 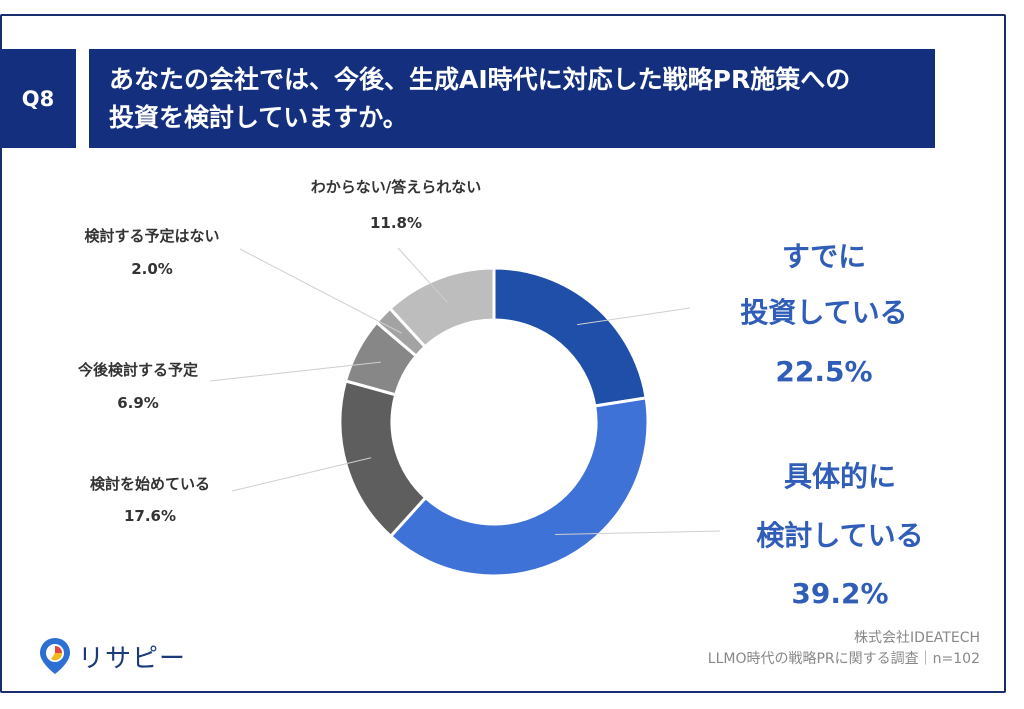 What do you see at coordinates (840, 476) in the screenshot?
I see `label-s1-line1: 具体的に` at bounding box center [840, 476].